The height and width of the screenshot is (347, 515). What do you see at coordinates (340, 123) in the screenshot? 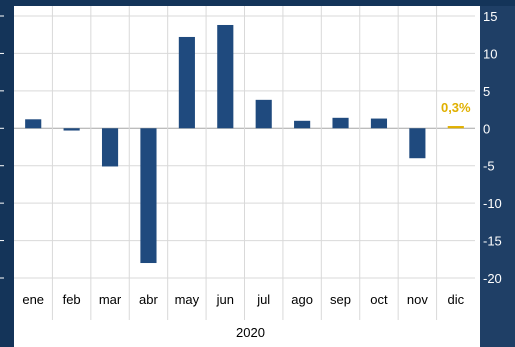
I see `bar-sep` at bounding box center [340, 123].